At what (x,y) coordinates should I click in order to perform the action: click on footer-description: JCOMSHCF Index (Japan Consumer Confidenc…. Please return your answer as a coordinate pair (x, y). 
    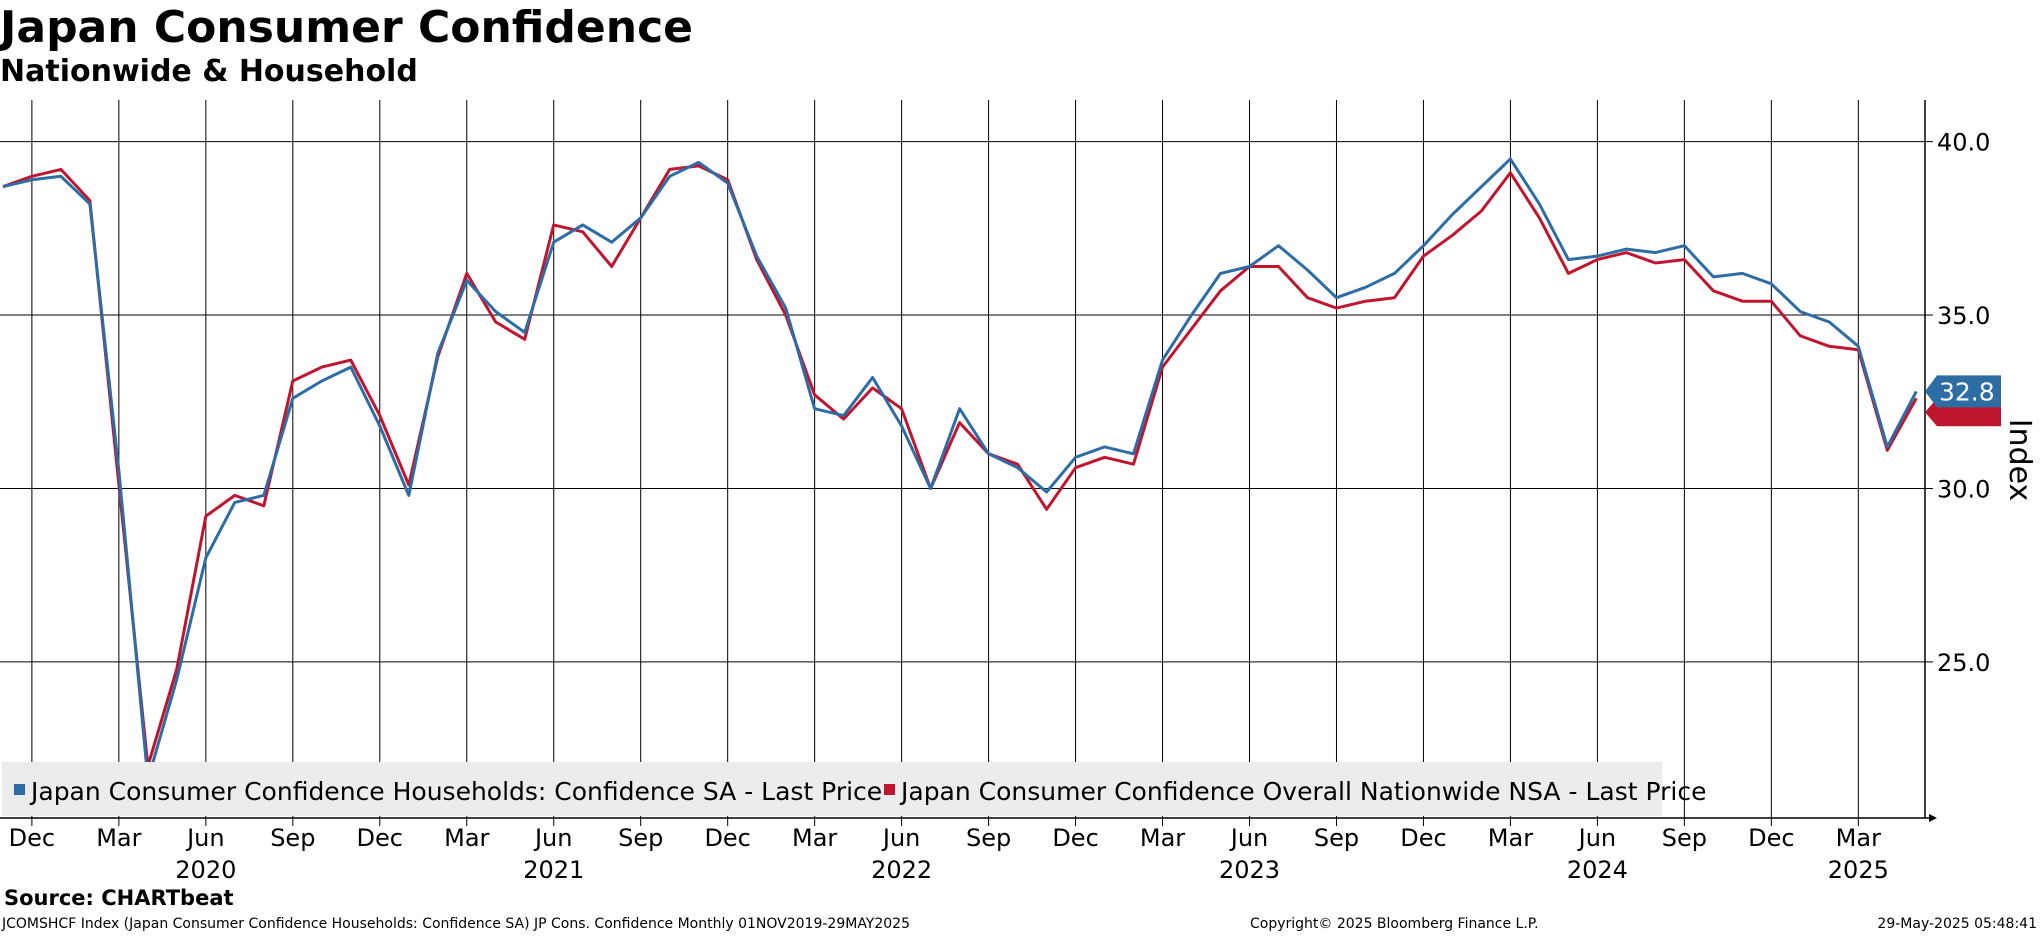
    Looking at the image, I should click on (456, 924).